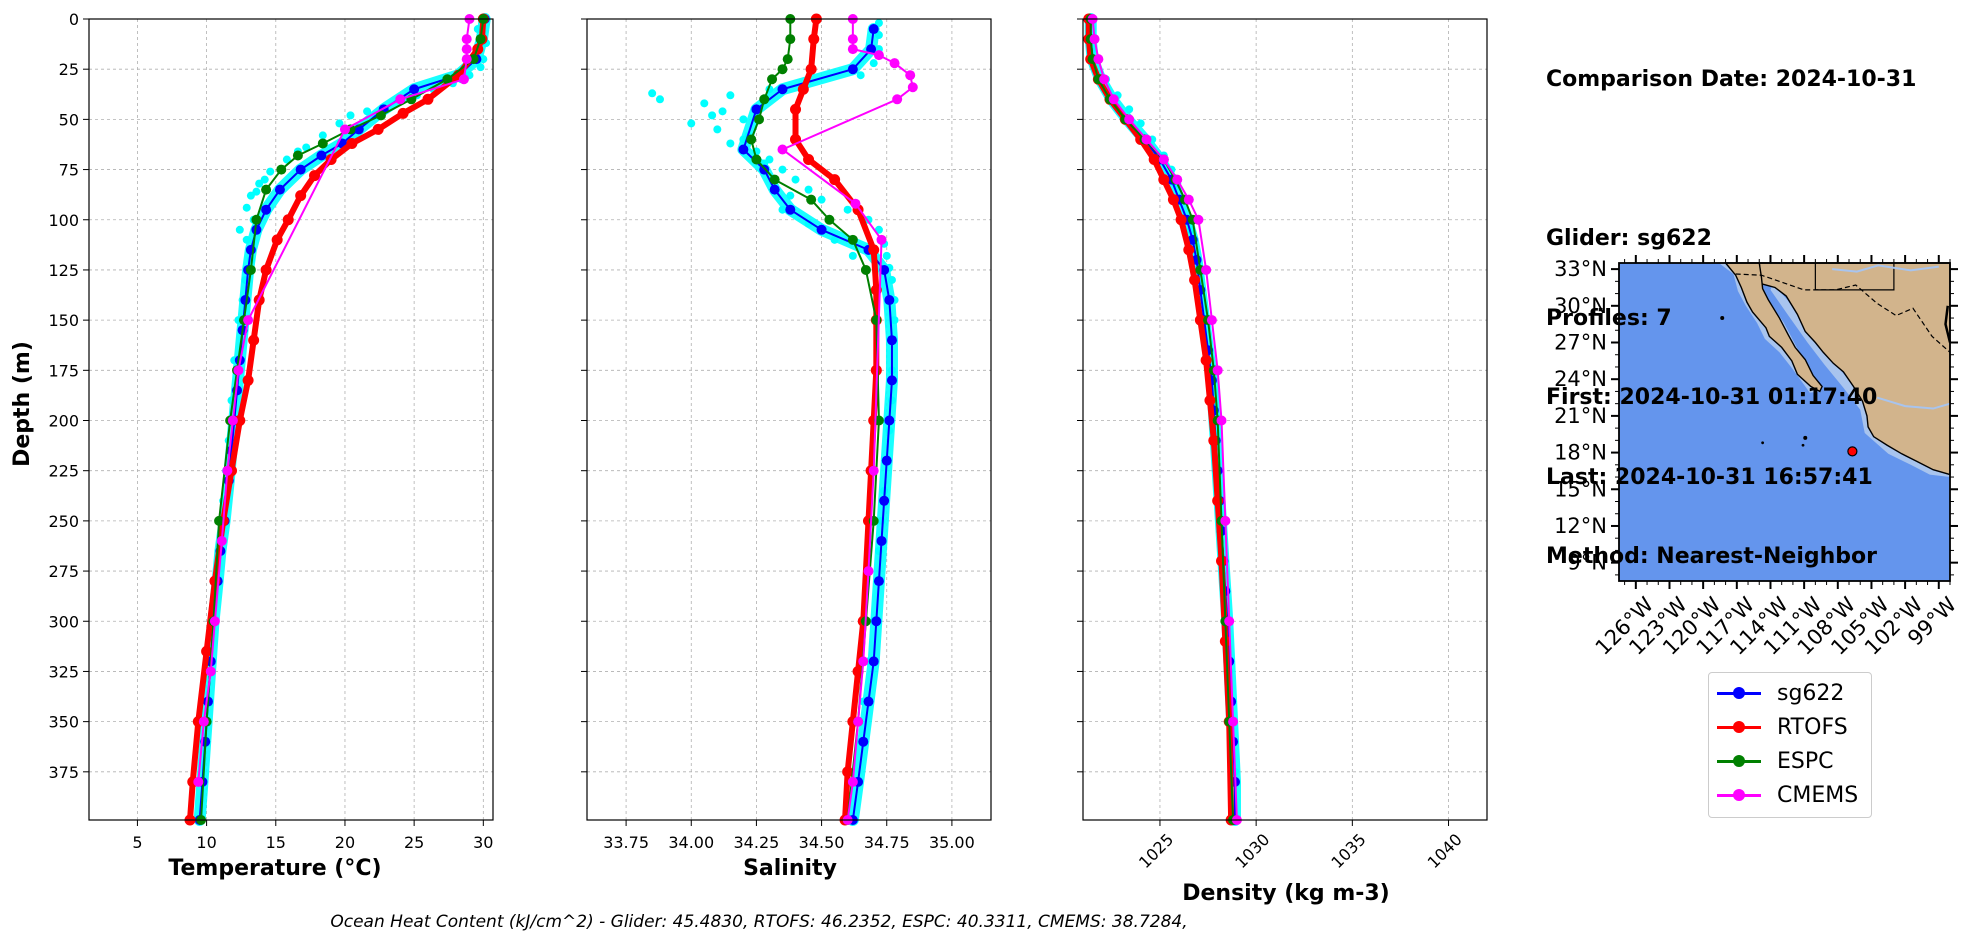 The image size is (1978, 934). Describe the element at coordinates (789, 836) in the screenshot. I see `x-ticks: 33.75 34.00 34.25 34.50 34.75 35.00` at that location.